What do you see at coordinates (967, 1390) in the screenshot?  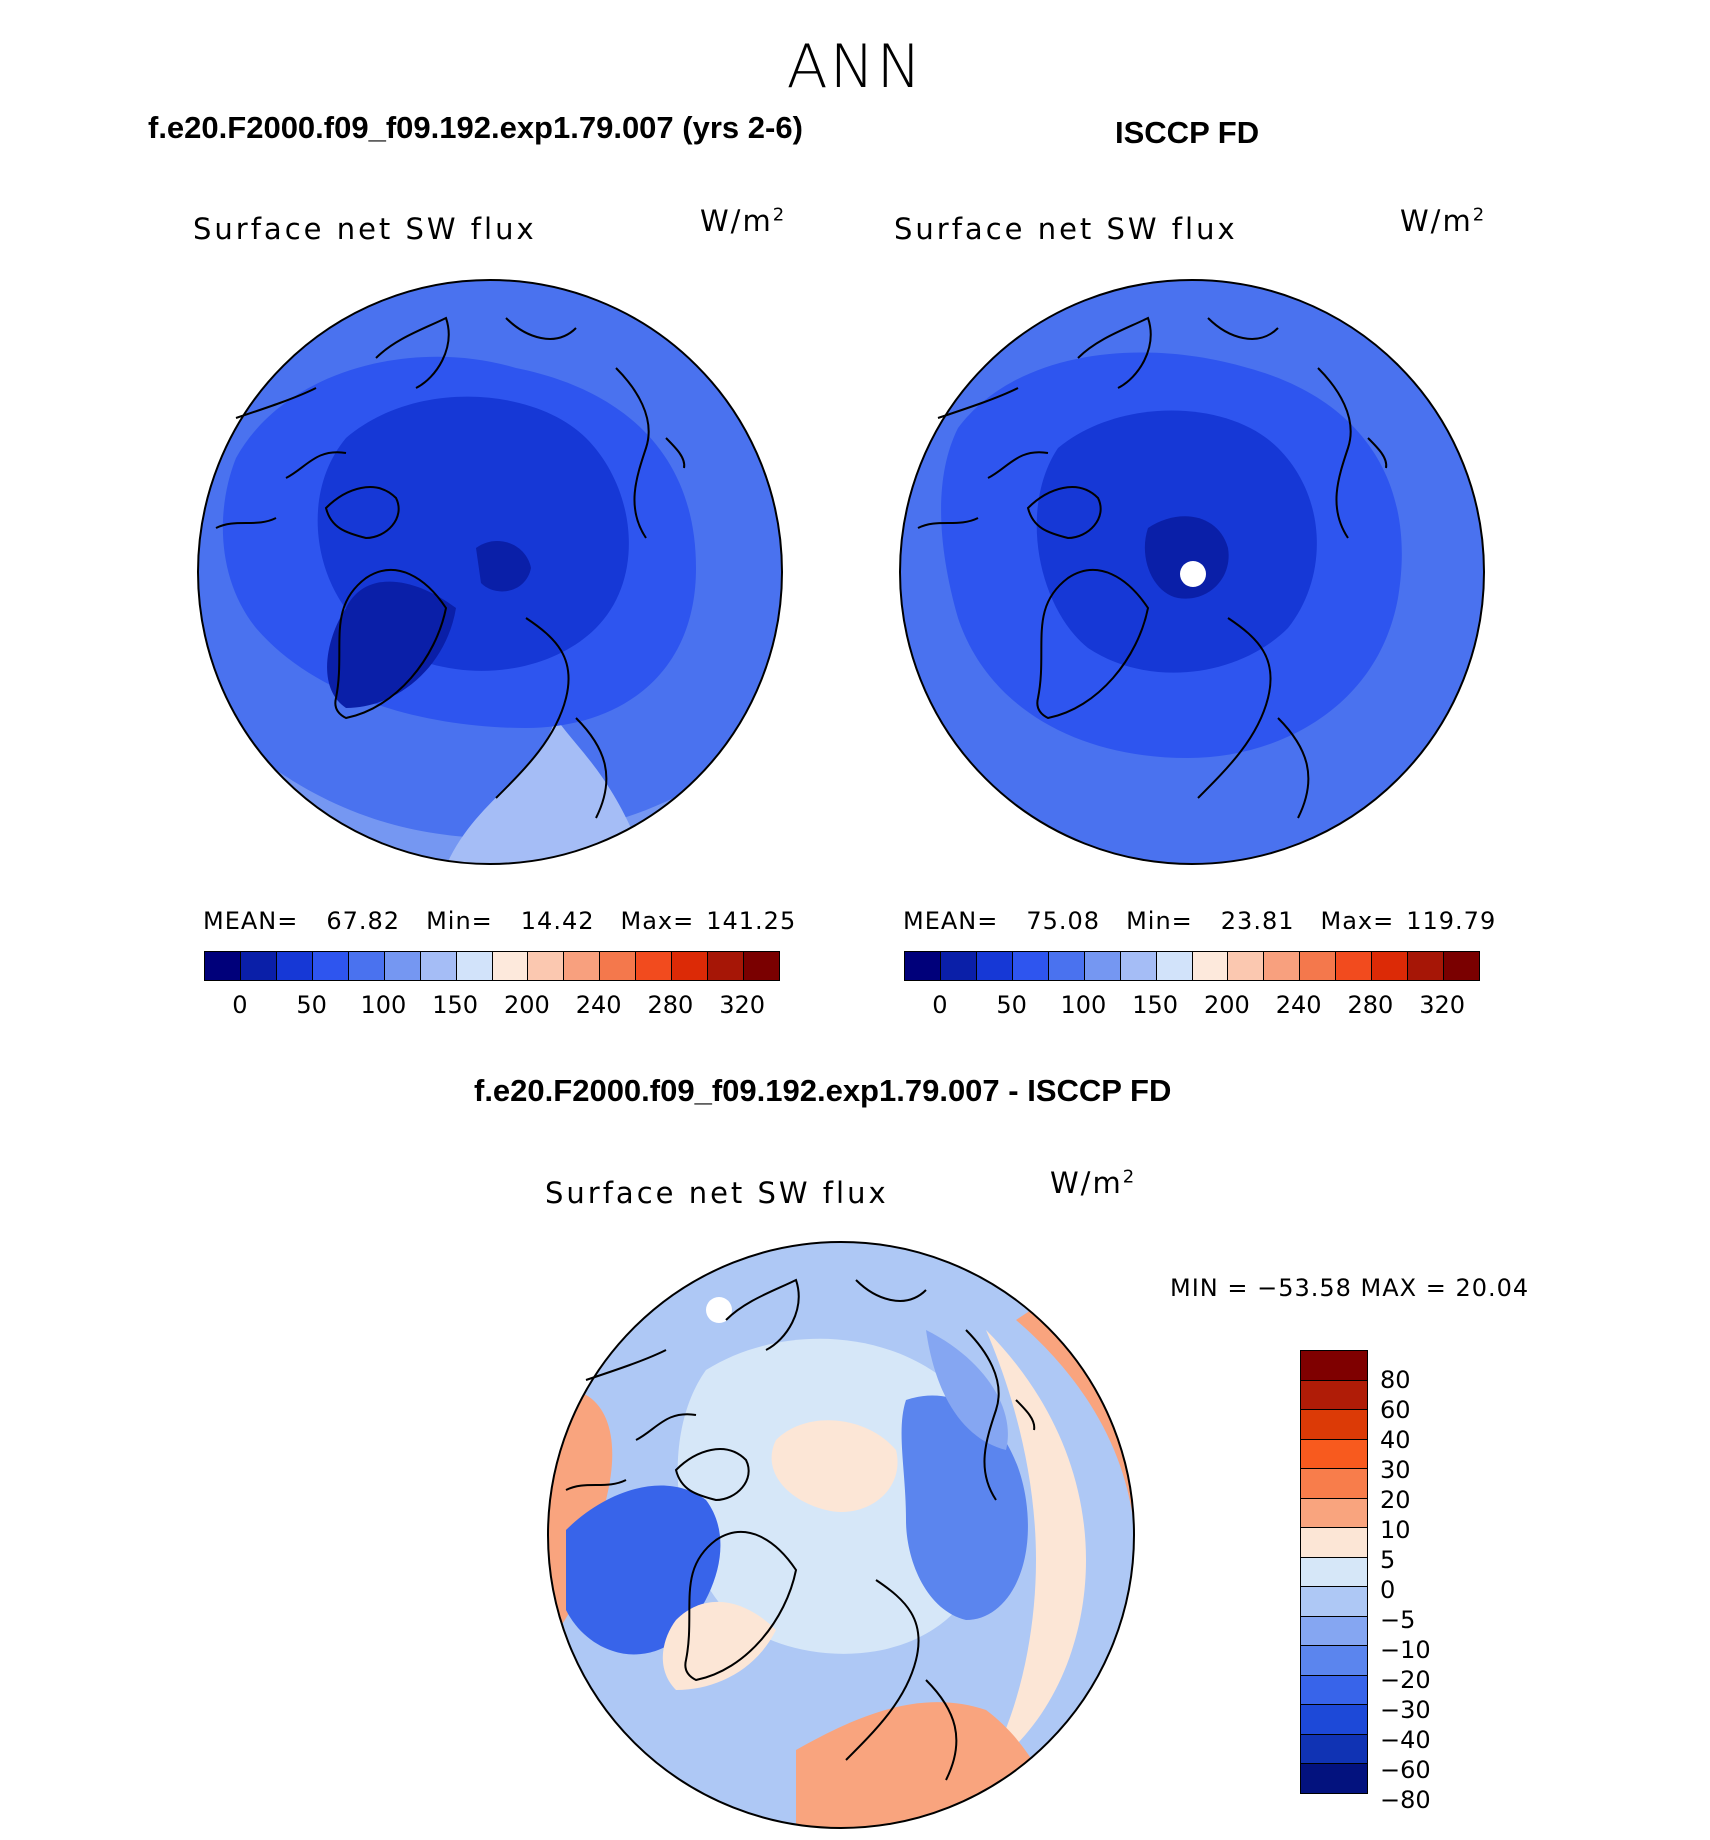 I see `diff-field-ring-cold` at bounding box center [967, 1390].